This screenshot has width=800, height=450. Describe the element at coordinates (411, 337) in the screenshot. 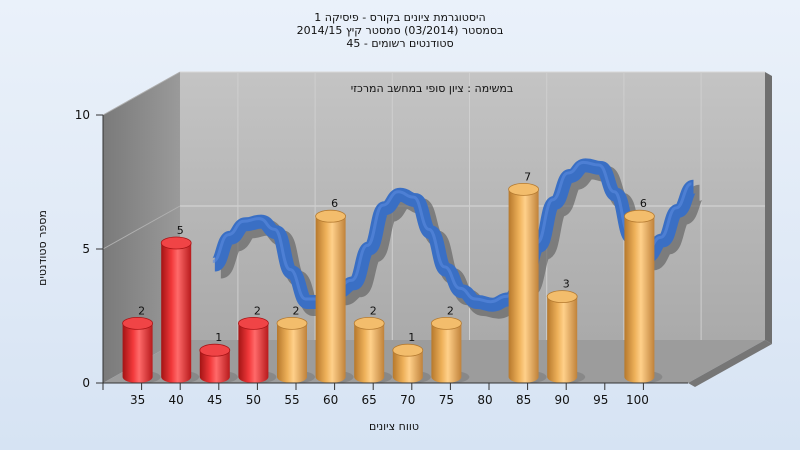

I see `data-label-70: 1` at that location.